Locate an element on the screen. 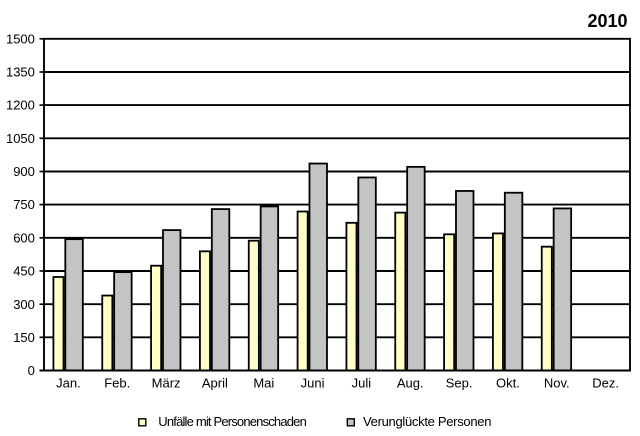 This screenshot has height=436, width=640. svg-text: Dez. is located at coordinates (605, 382).